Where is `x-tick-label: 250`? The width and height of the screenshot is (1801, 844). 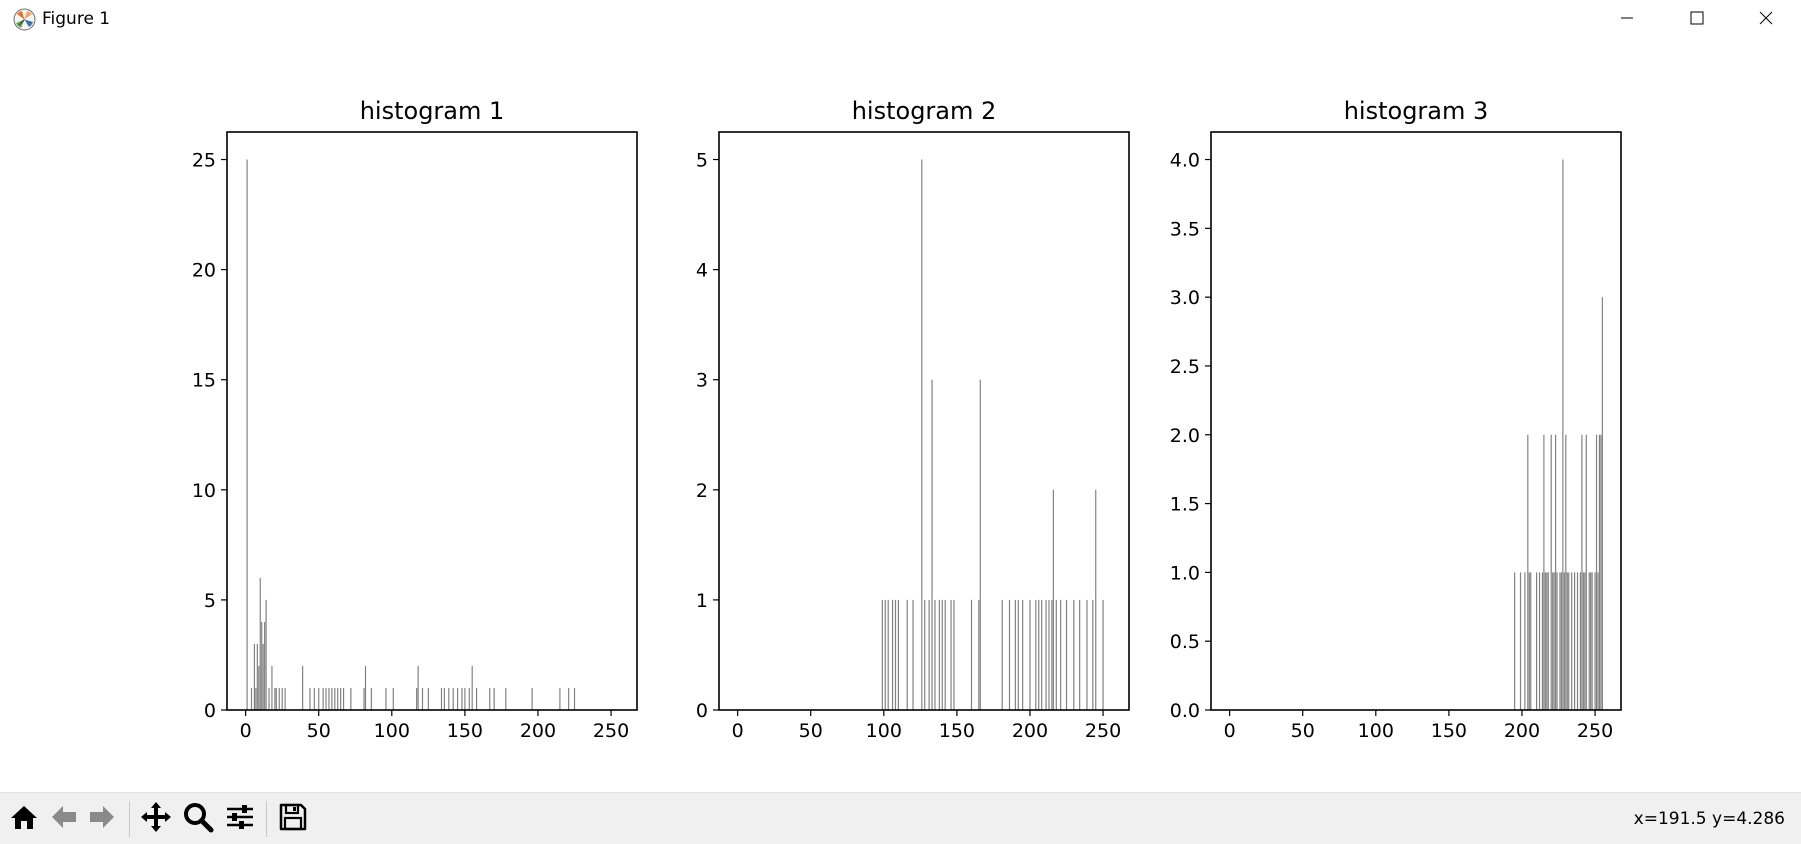
x-tick-label: 250 is located at coordinates (1595, 731).